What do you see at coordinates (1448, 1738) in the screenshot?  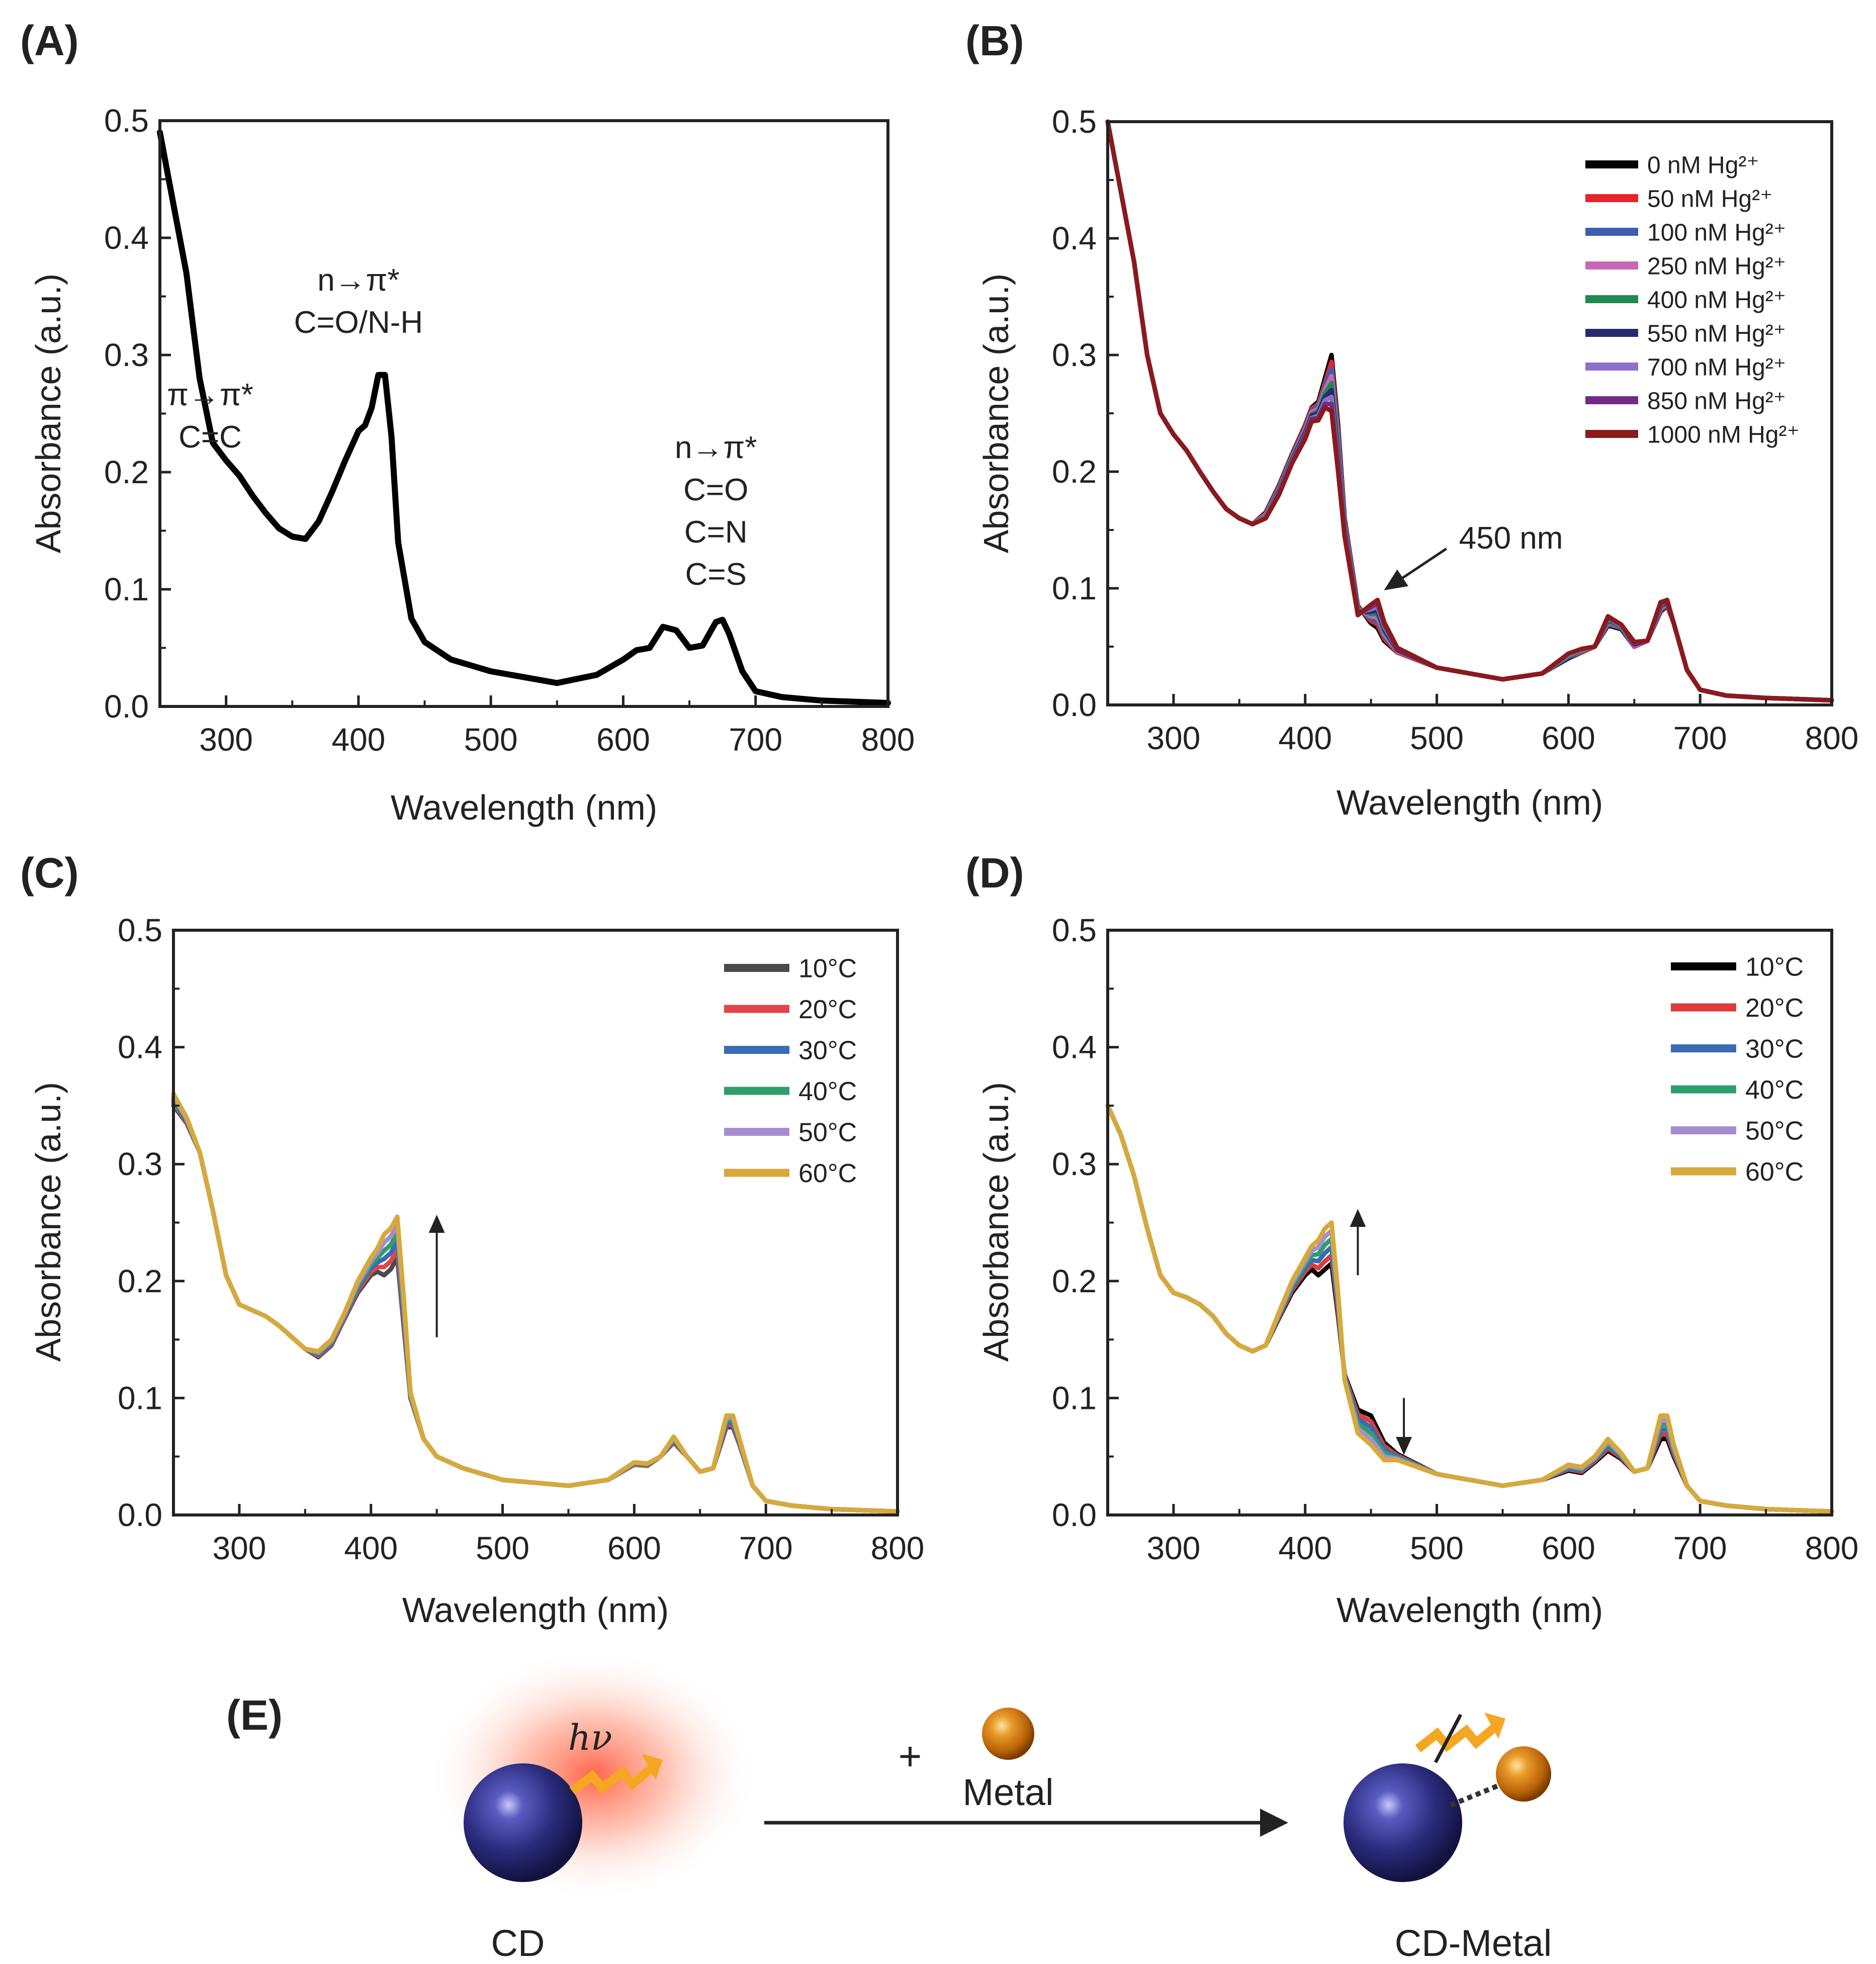 I see `quench-cross-icon` at bounding box center [1448, 1738].